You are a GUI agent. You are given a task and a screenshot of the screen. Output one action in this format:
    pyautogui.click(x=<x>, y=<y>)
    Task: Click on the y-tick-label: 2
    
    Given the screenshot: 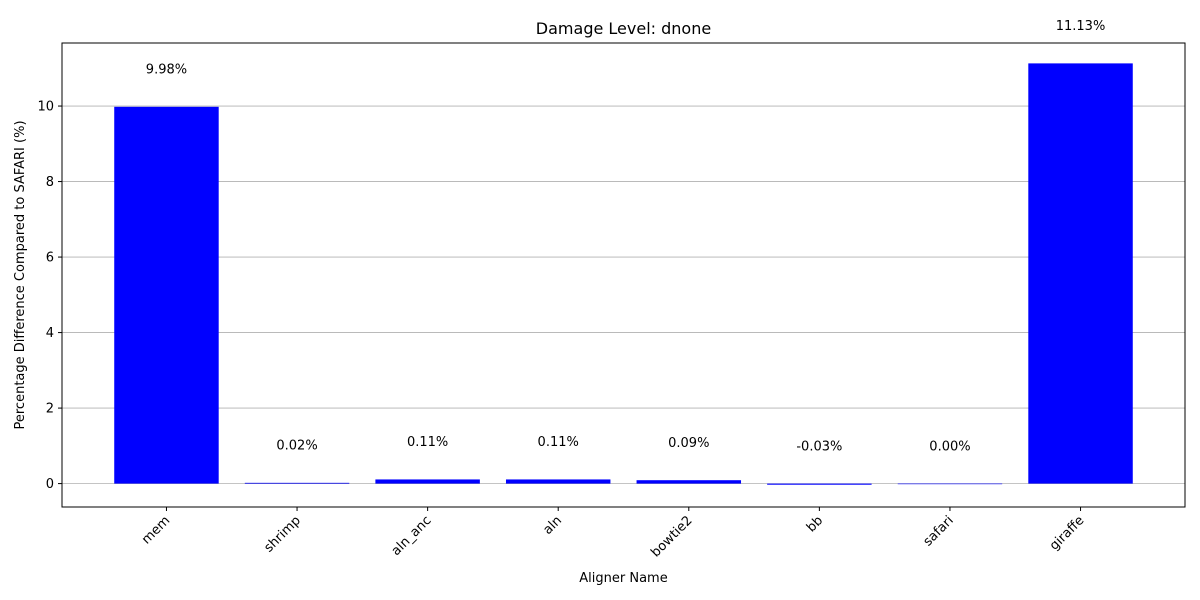 What is the action you would take?
    pyautogui.click(x=50, y=409)
    